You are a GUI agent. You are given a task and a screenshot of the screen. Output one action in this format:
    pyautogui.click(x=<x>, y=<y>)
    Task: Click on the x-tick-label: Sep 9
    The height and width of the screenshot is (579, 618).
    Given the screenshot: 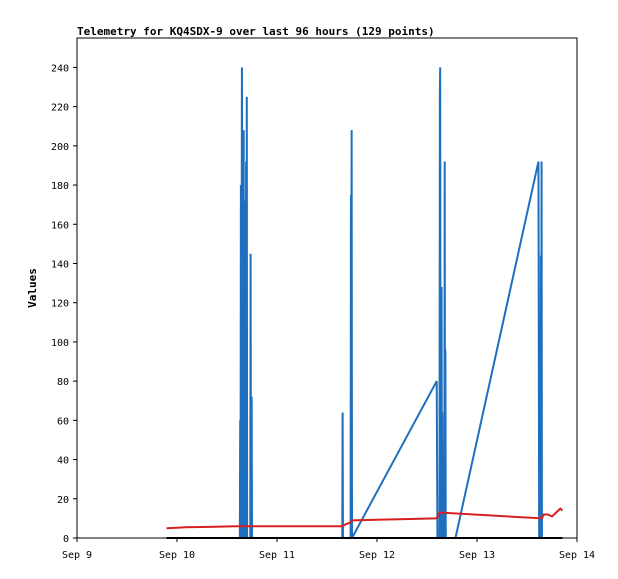 What is the action you would take?
    pyautogui.click(x=77, y=555)
    